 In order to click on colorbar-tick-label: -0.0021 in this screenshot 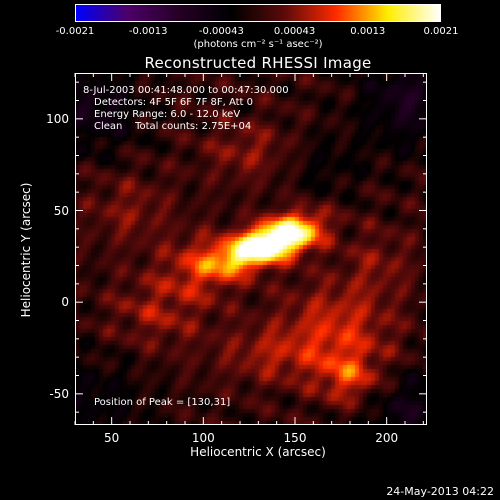, I will do `click(75, 31)`.